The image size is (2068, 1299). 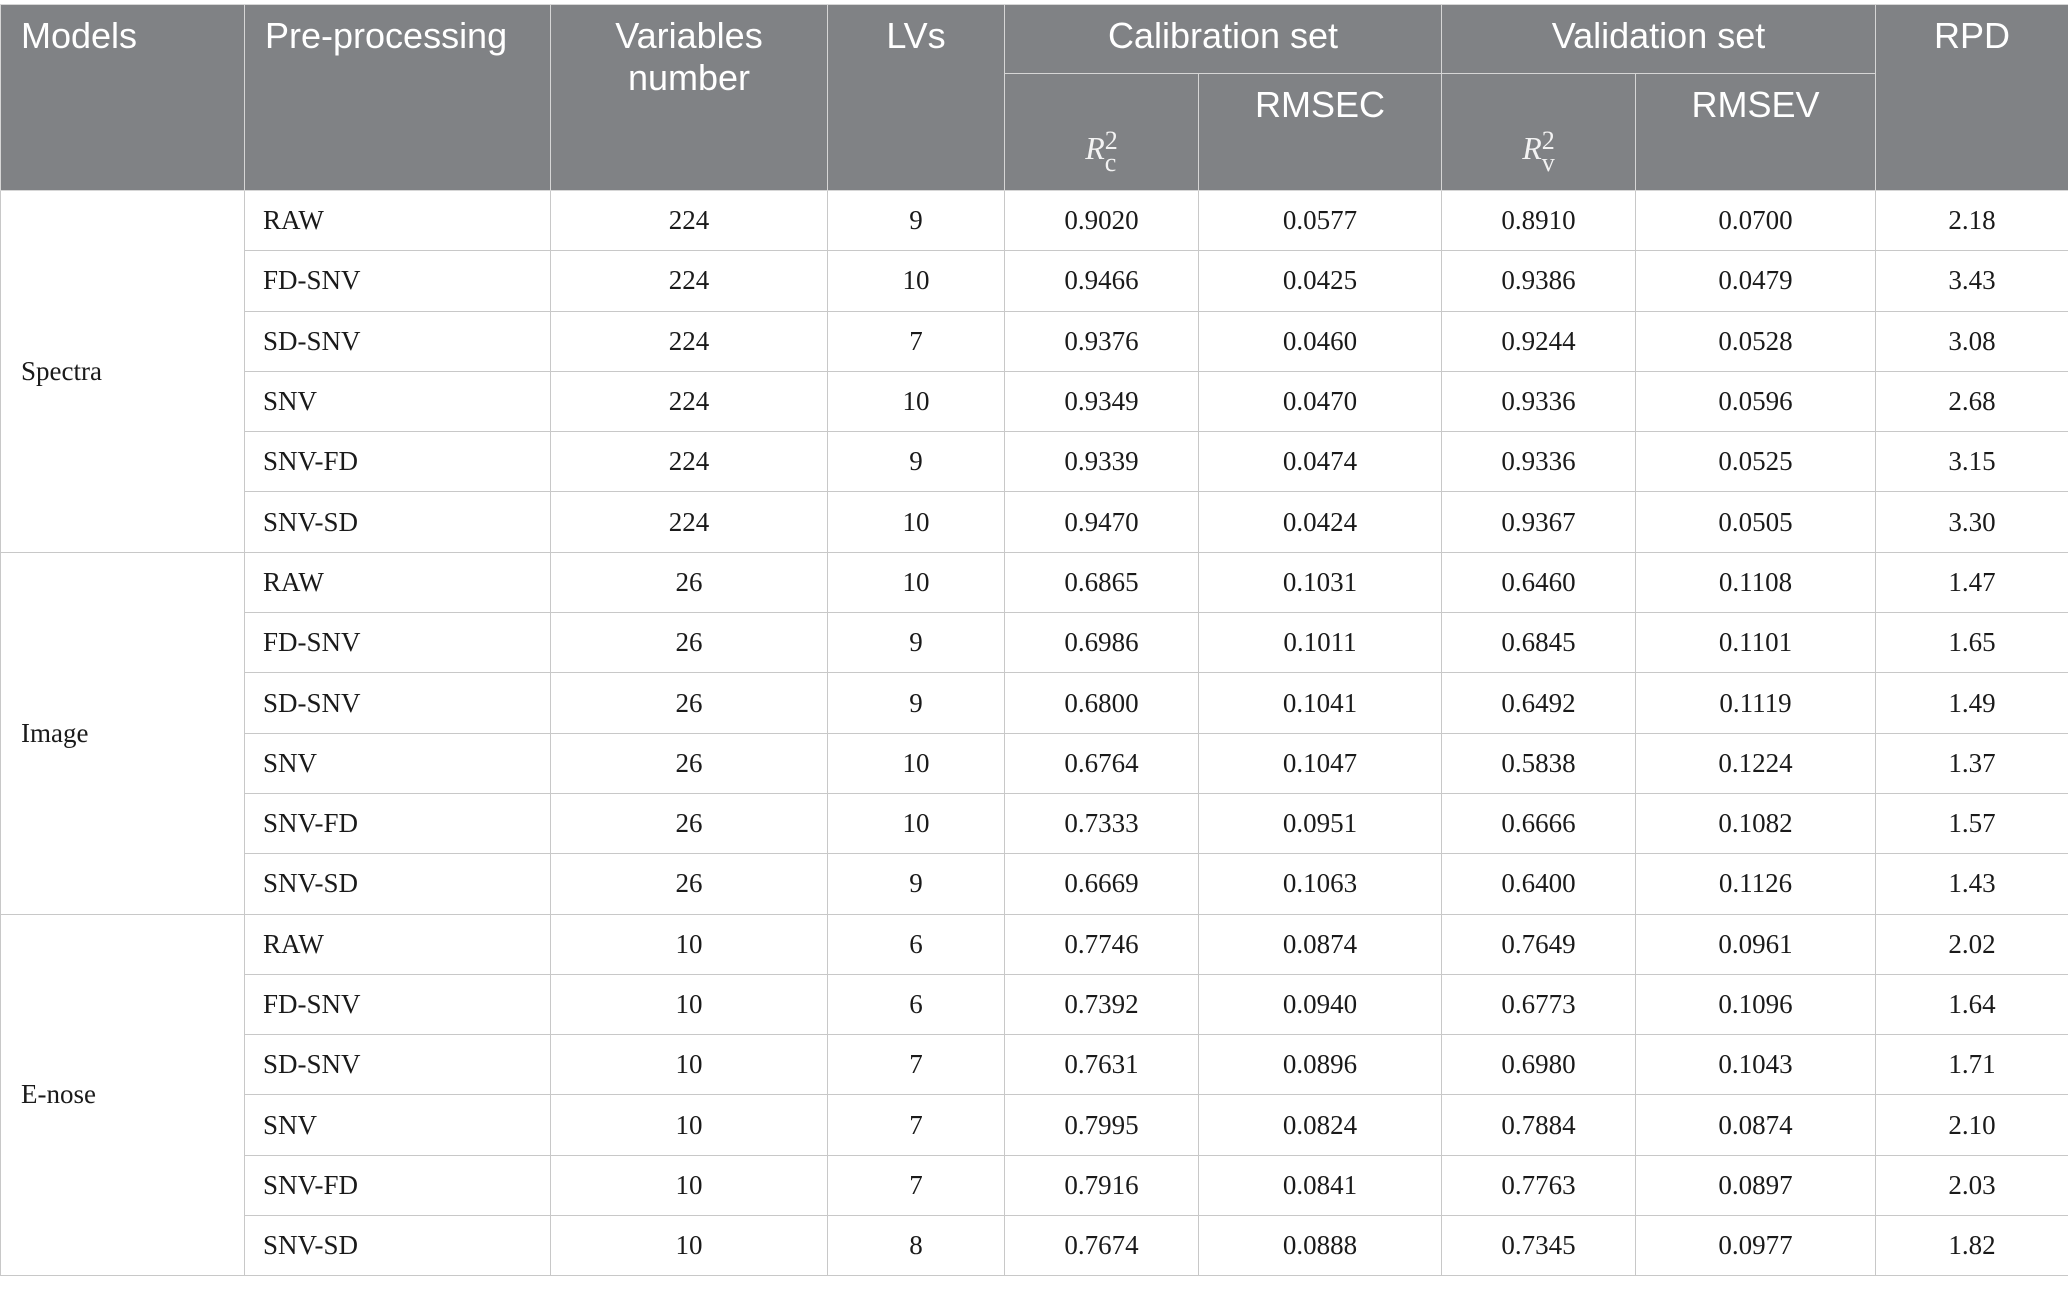 What do you see at coordinates (1101, 1246) in the screenshot?
I see `r2c-cell: 0.7674` at bounding box center [1101, 1246].